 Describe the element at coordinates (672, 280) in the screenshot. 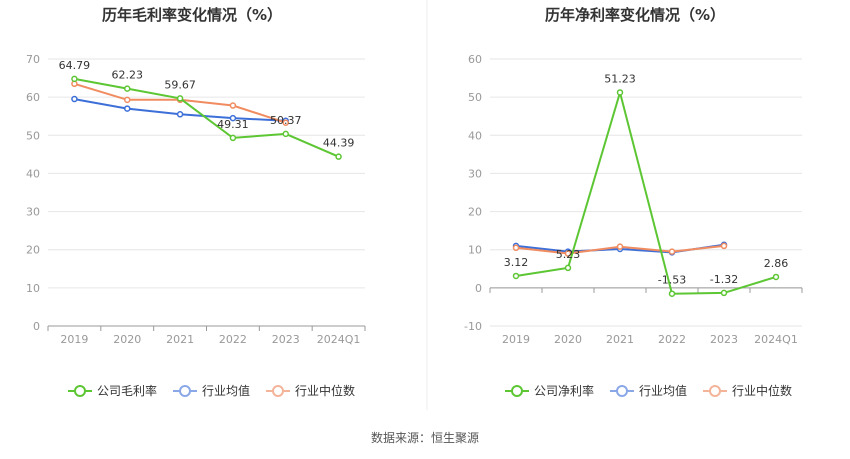

I see `data-label: -1.53` at that location.